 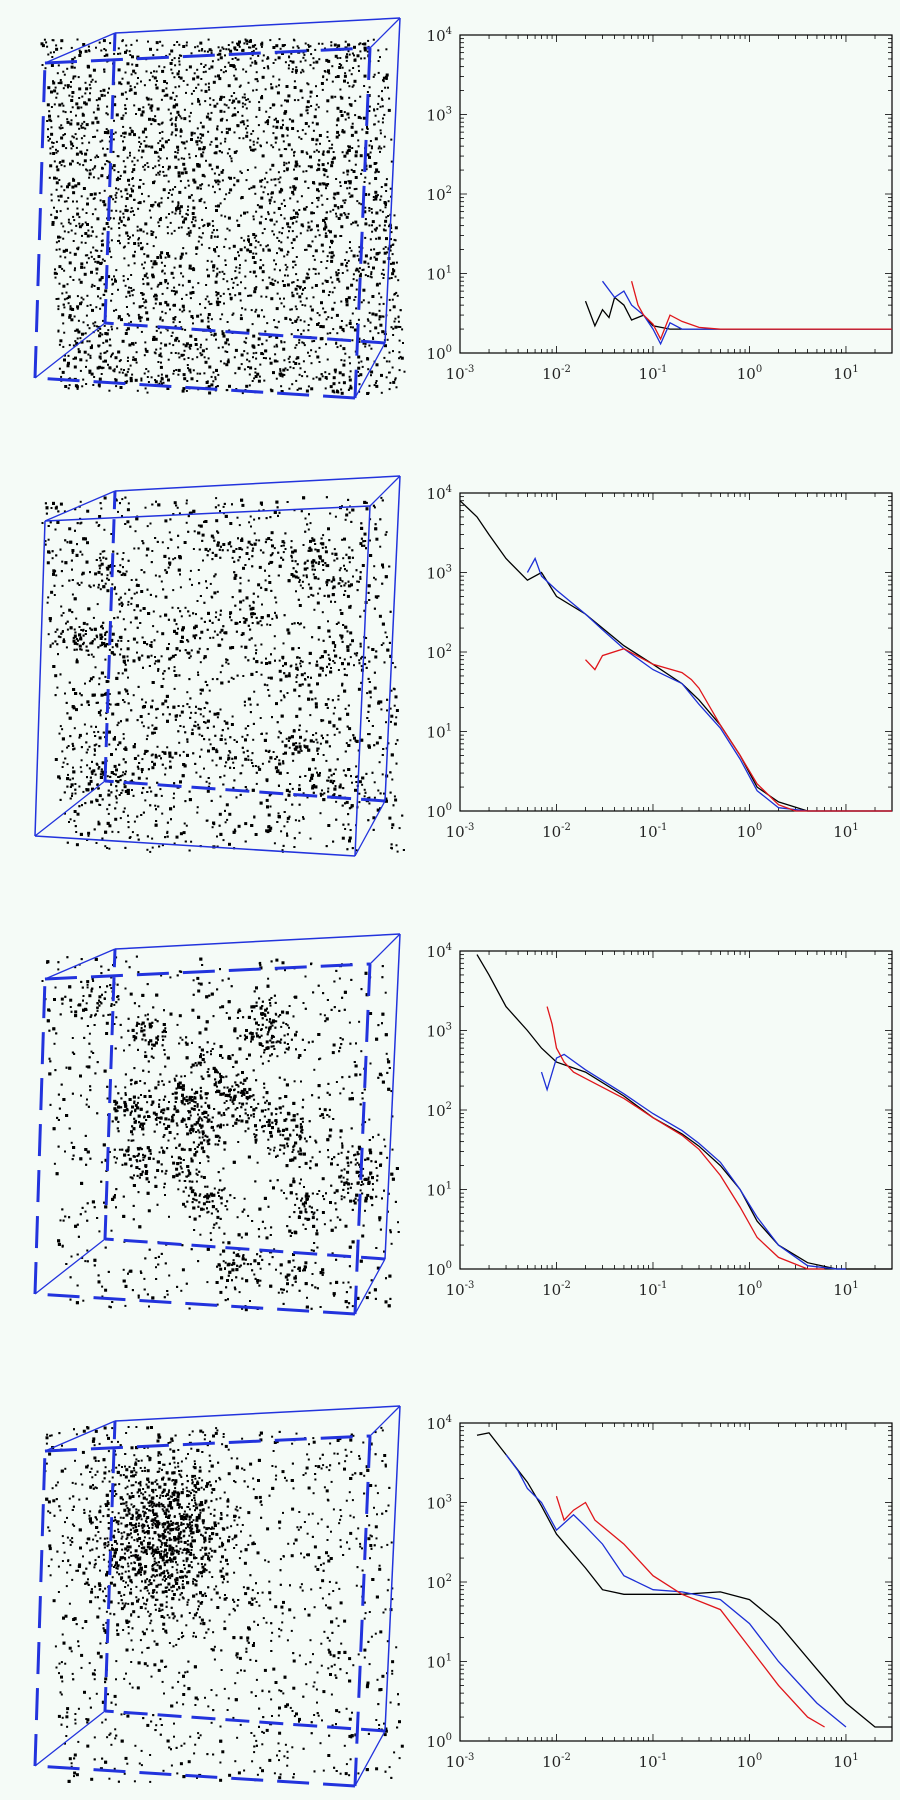 I want to click on point-cloud, so click(x=221, y=1134).